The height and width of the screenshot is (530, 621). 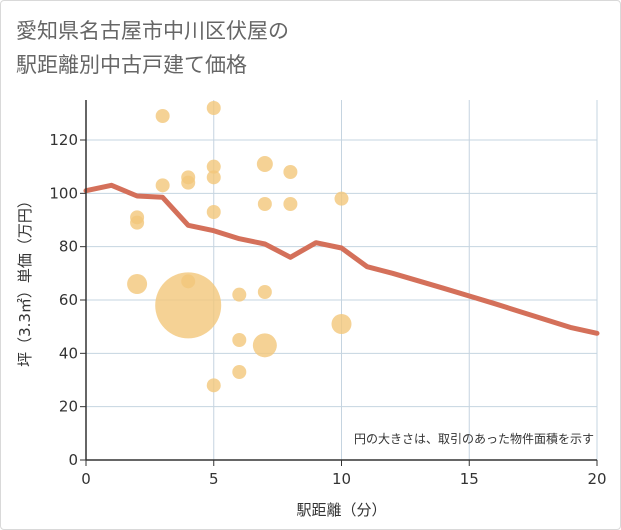 I want to click on x-tick-label: 10, so click(x=341, y=479).